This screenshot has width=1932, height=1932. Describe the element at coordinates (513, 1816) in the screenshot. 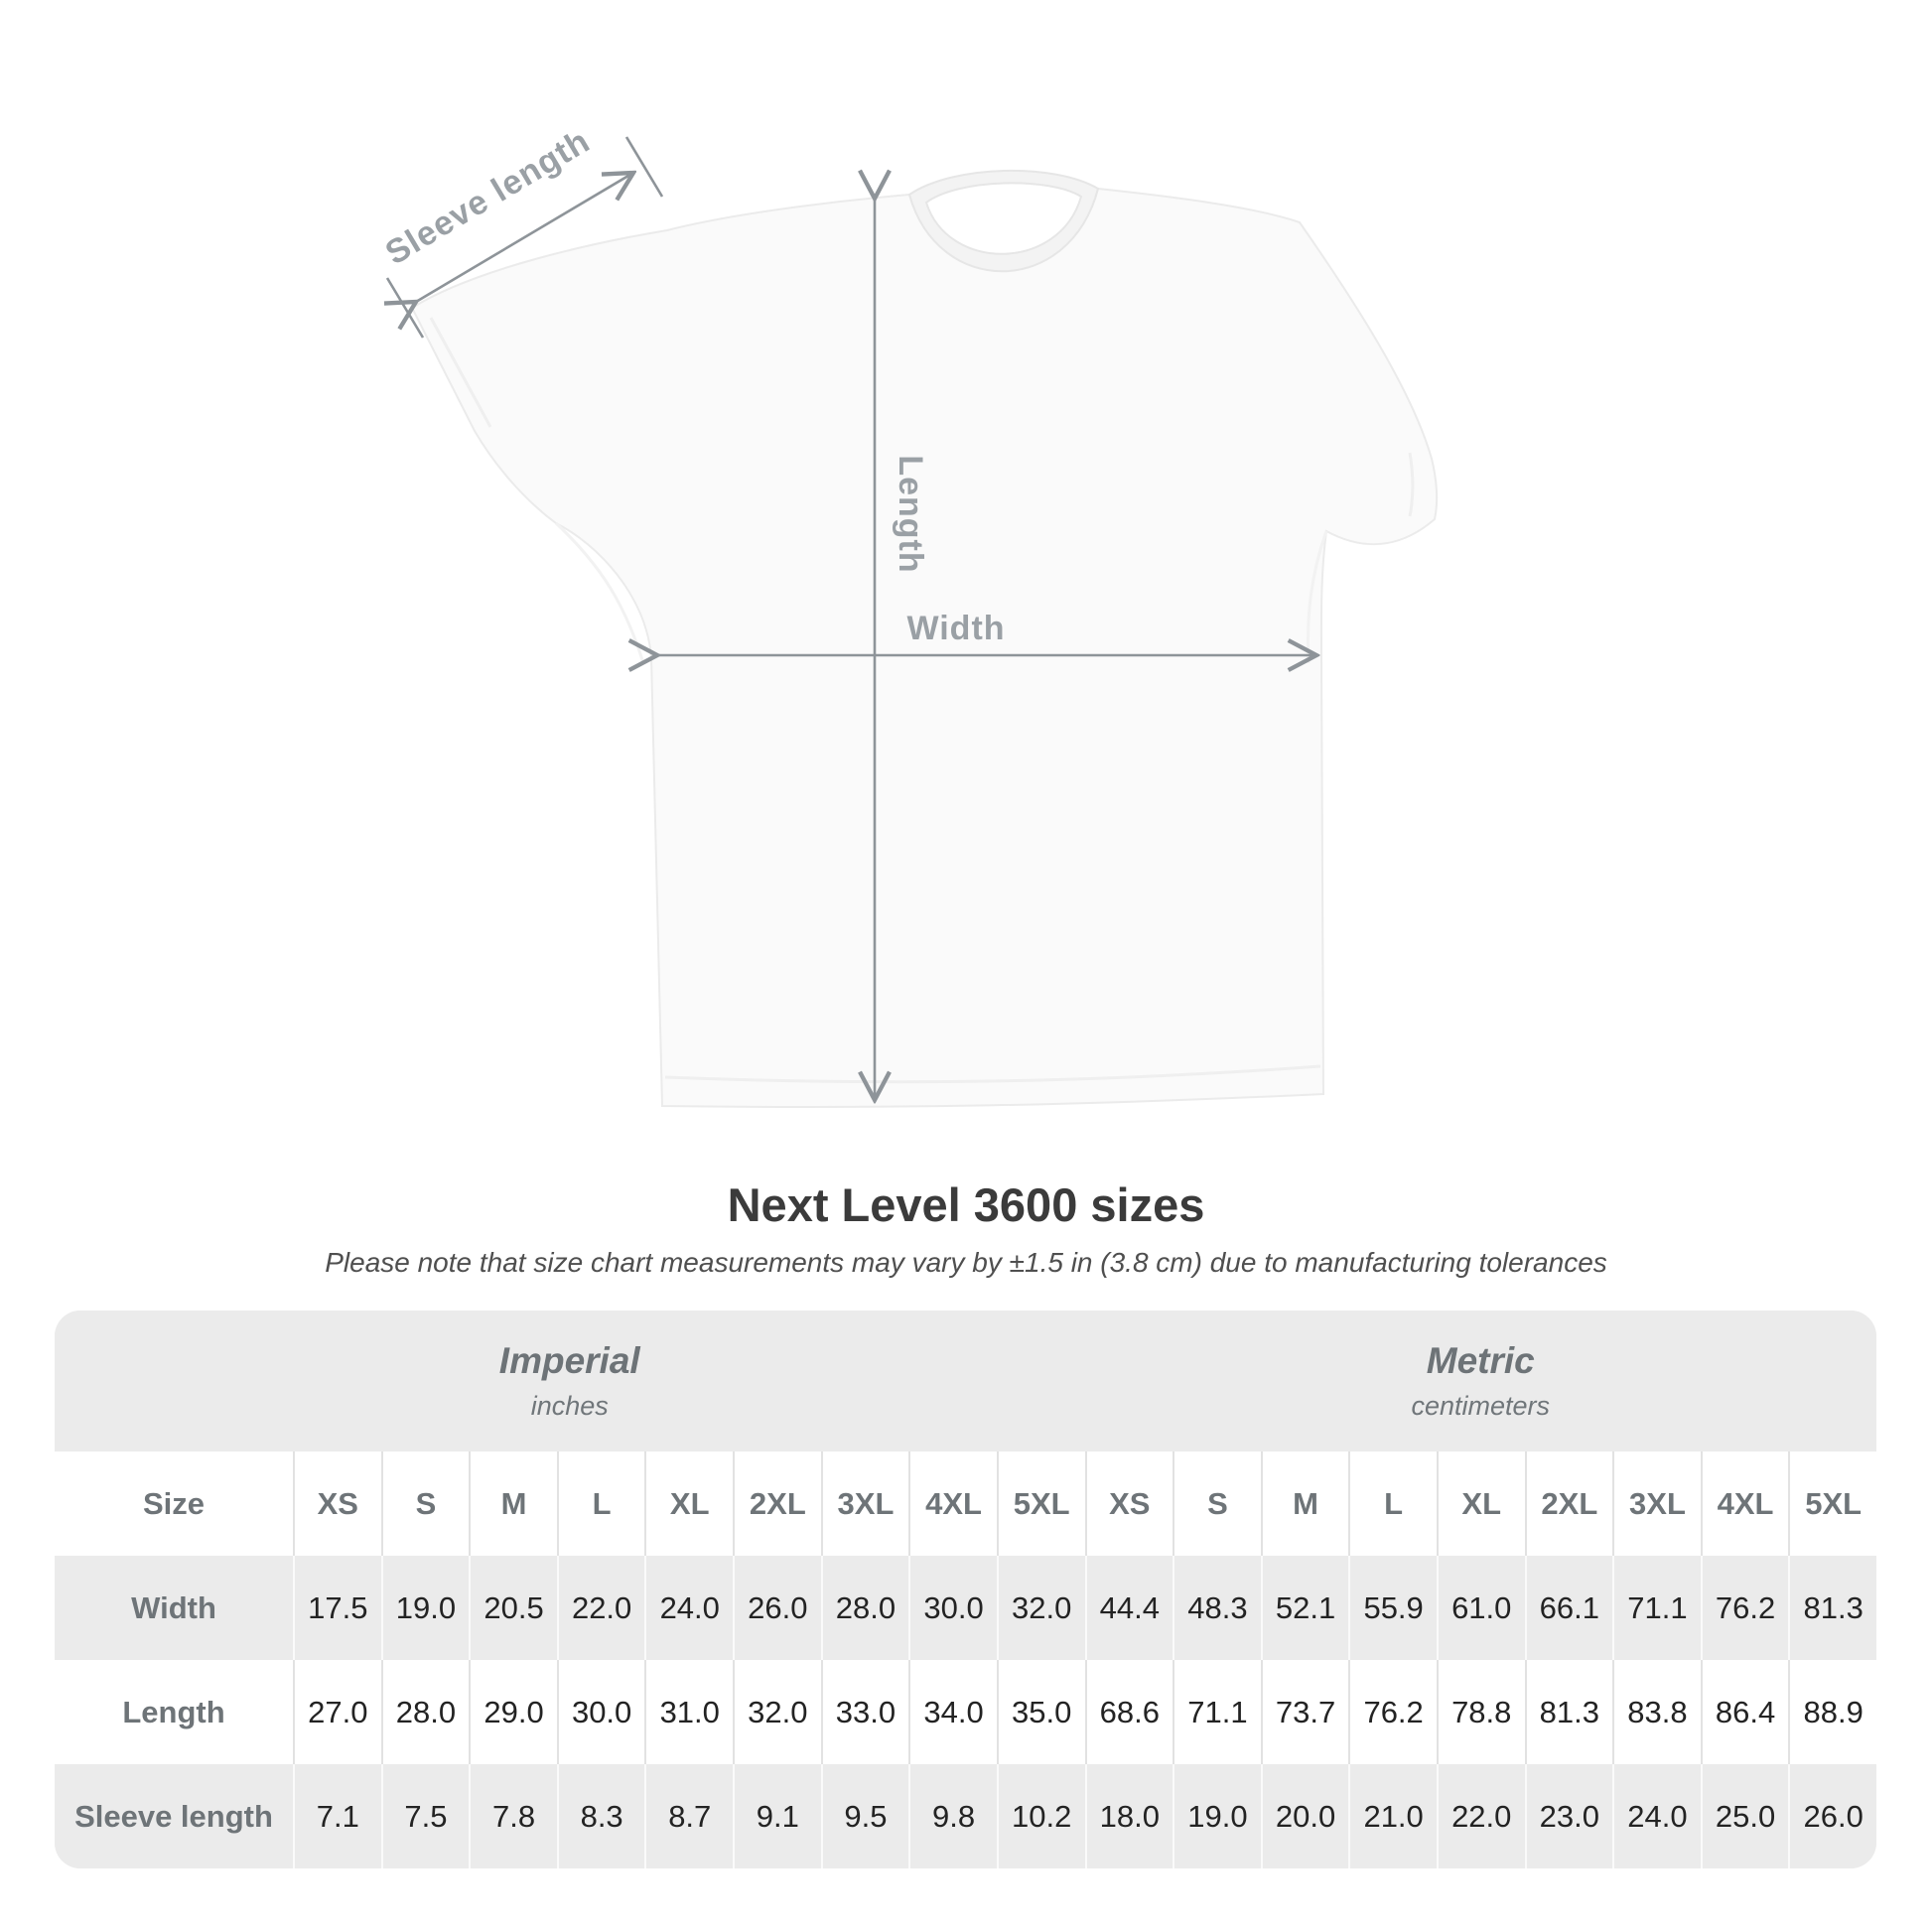

I see `table-cell: 7.8` at that location.